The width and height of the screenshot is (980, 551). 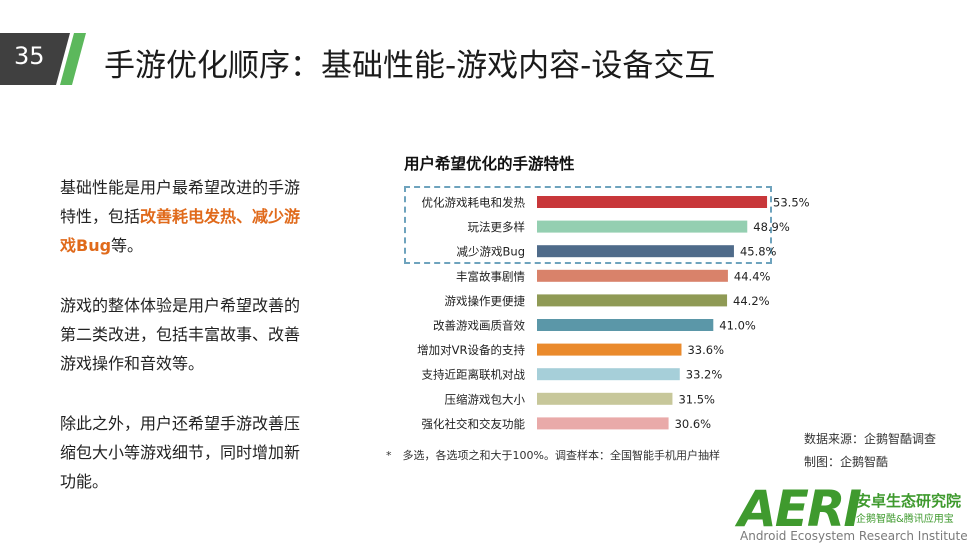 I want to click on data-source: 数据来源：企鹅智酷调查, so click(x=870, y=439).